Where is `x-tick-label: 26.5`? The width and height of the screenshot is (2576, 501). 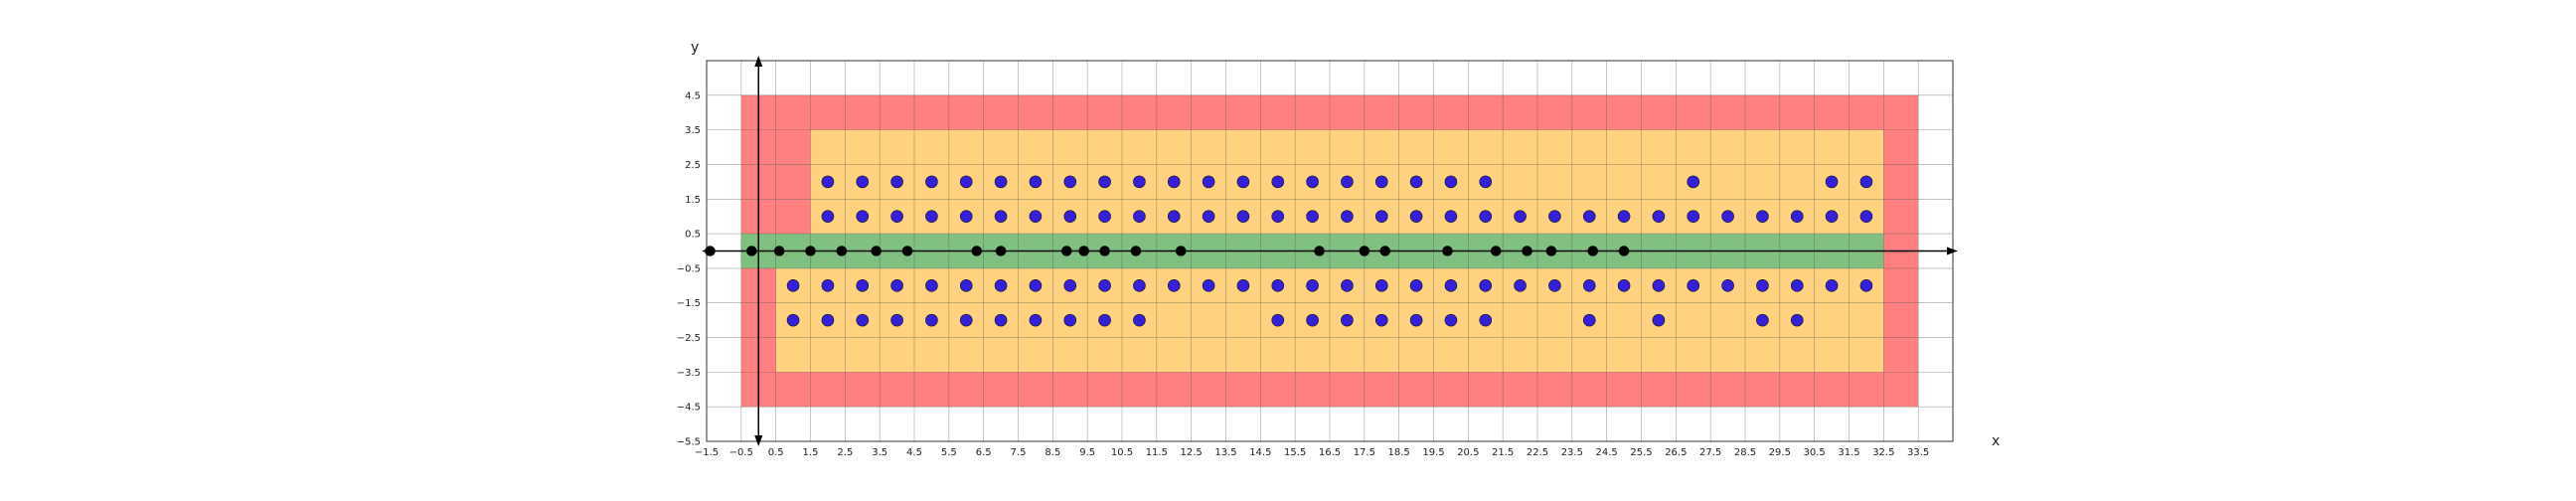 x-tick-label: 26.5 is located at coordinates (1676, 452).